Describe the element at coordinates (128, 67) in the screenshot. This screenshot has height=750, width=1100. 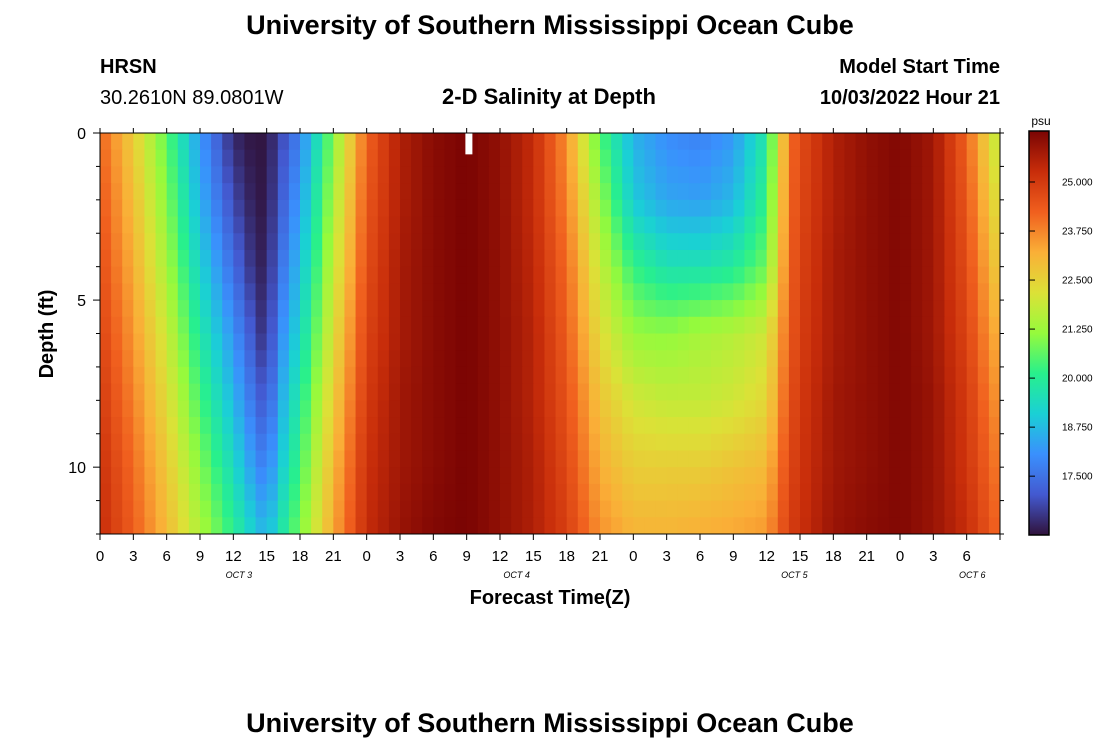
I see `station-name: HRSN` at that location.